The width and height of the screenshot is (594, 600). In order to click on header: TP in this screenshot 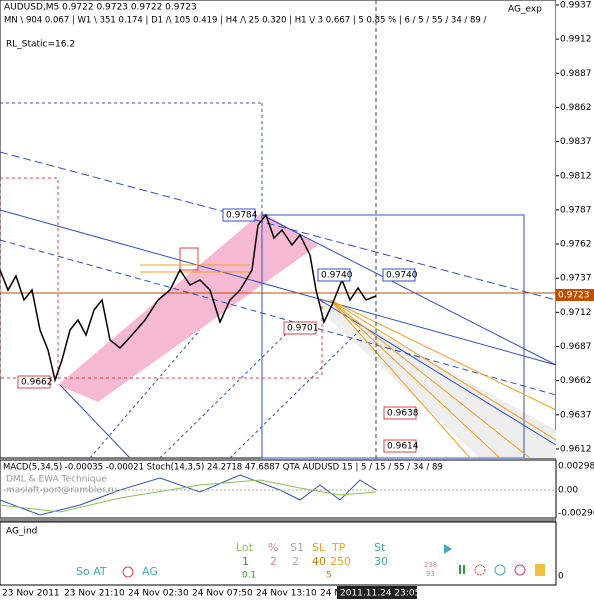, I will do `click(338, 547)`.